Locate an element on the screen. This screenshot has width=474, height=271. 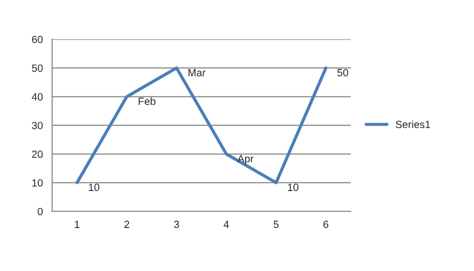
y-tick-label: 0 is located at coordinates (40, 212).